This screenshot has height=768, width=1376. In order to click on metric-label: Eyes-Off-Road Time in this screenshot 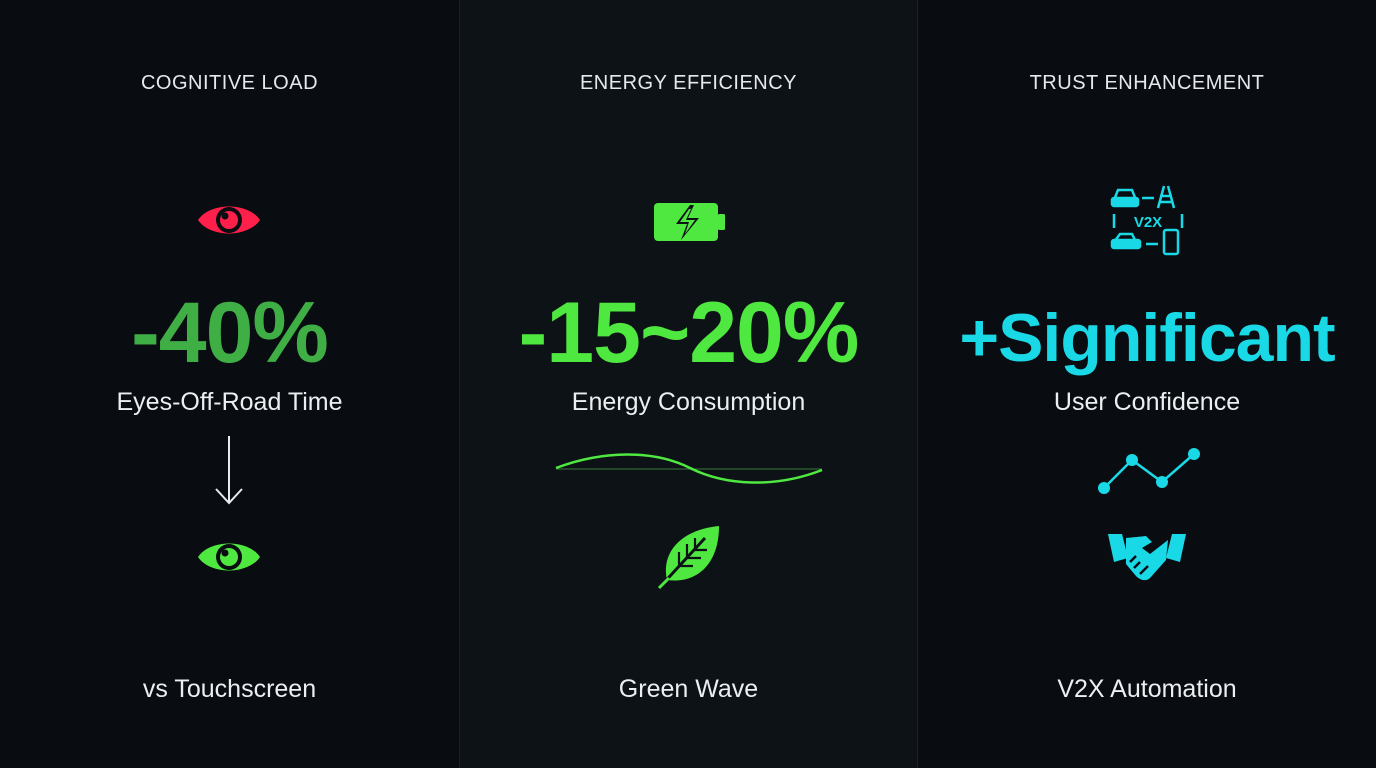, I will do `click(229, 402)`.